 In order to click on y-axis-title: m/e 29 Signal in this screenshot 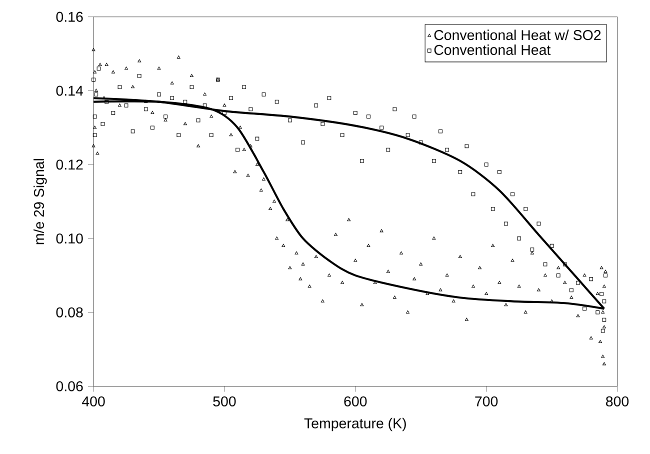, I will do `click(40, 201)`.